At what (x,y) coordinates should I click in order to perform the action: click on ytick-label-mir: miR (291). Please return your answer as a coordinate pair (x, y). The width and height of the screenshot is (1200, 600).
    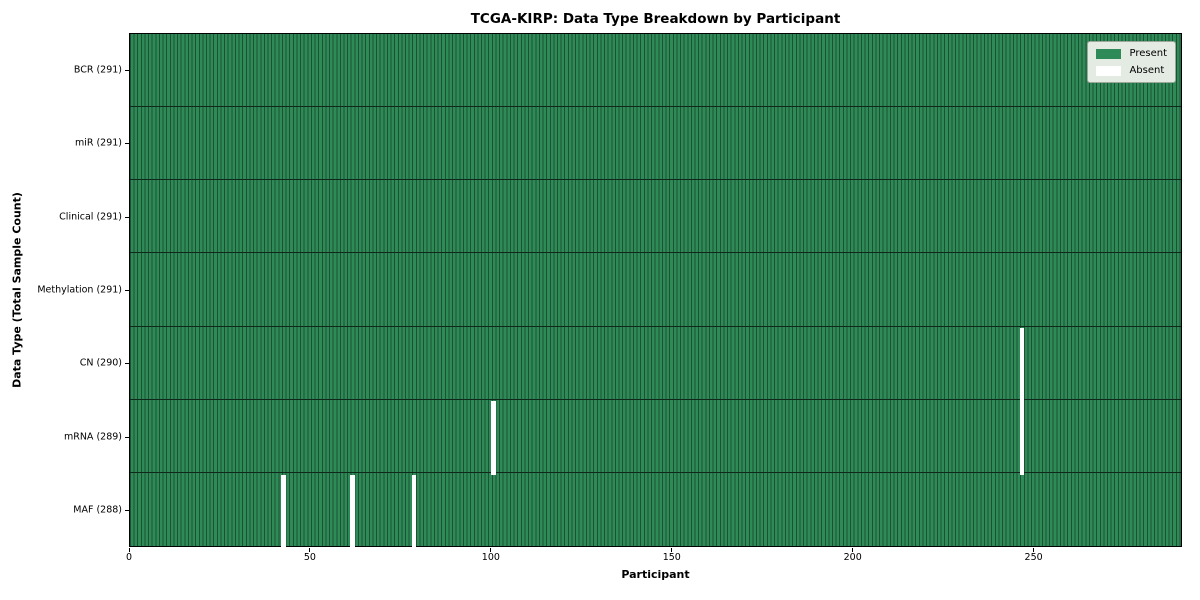
    Looking at the image, I should click on (98, 143).